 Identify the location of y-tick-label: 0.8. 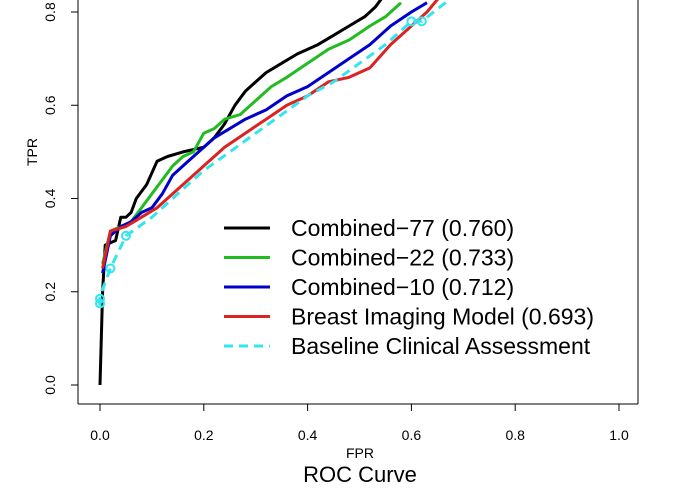
(50, 12).